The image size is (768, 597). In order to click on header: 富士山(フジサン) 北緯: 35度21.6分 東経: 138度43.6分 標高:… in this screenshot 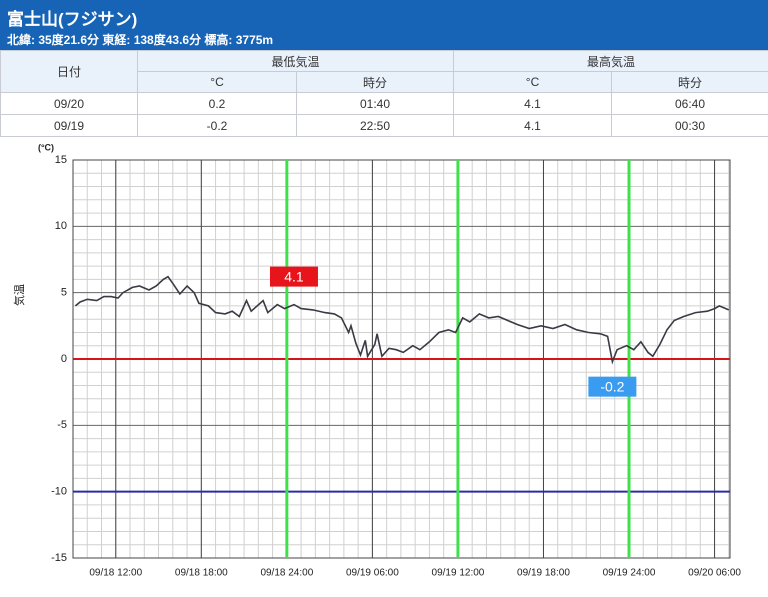, I will do `click(384, 25)`.